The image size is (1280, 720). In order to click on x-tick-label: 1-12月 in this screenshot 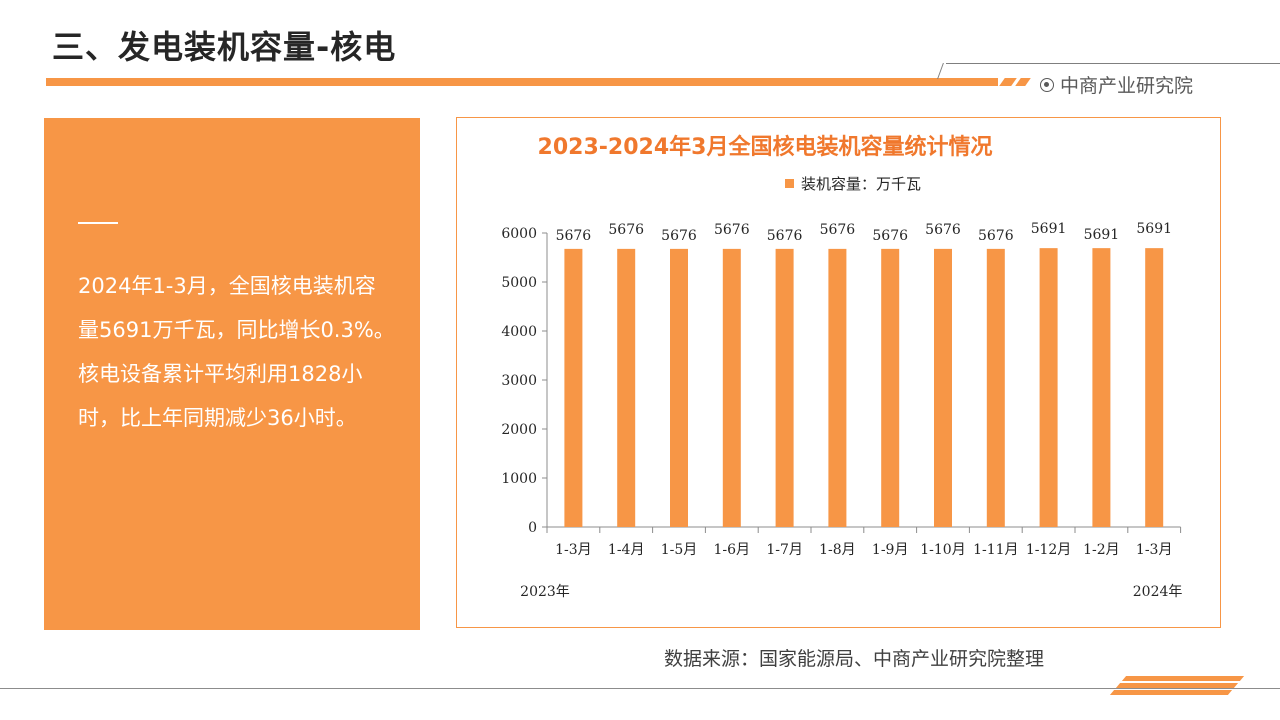, I will do `click(1048, 550)`.